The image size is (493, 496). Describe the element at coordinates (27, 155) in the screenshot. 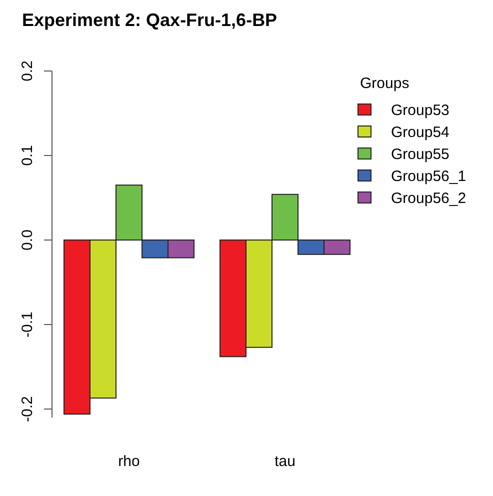

I see `y-tick-label: 0.1` at that location.